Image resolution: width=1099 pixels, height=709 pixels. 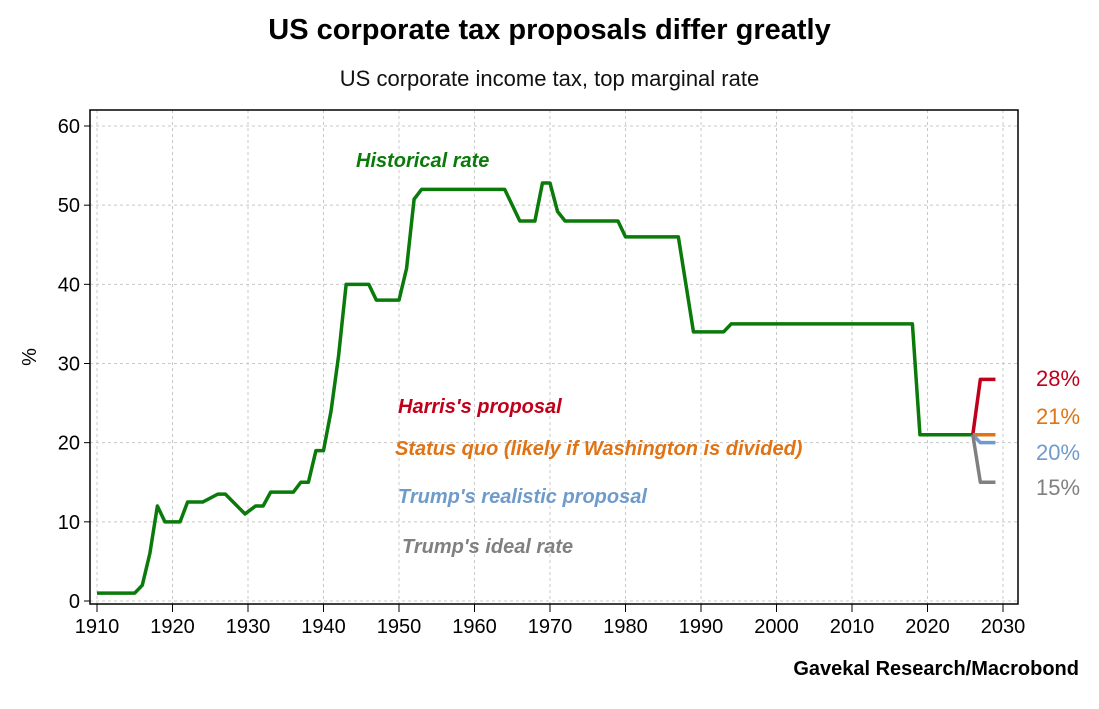 What do you see at coordinates (323, 627) in the screenshot?
I see `x-tick-label: 1940` at bounding box center [323, 627].